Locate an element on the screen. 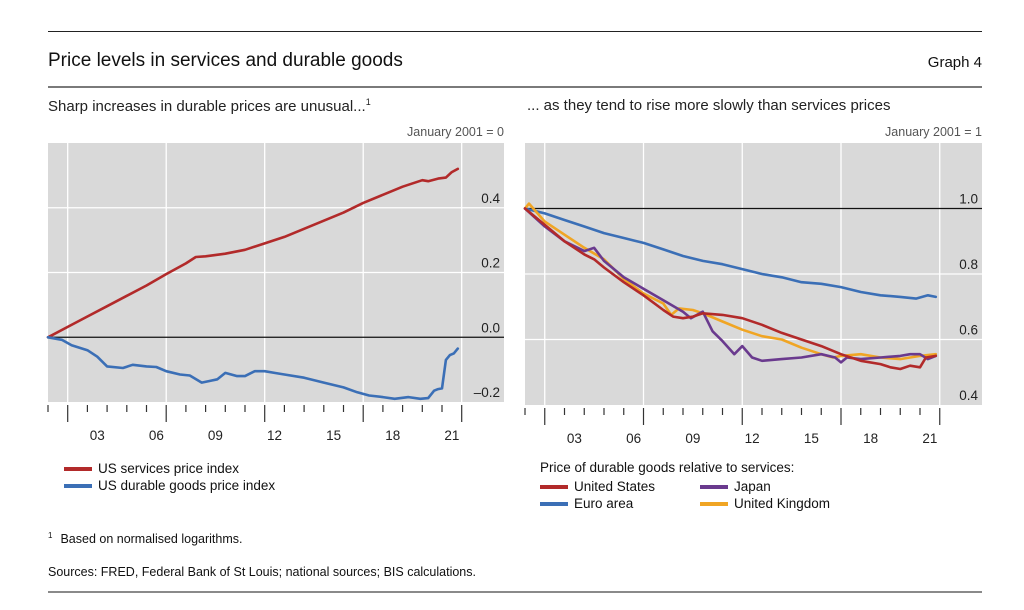 The image size is (1024, 610). legend-item-us-durables: US durable goods price index is located at coordinates (169, 485).